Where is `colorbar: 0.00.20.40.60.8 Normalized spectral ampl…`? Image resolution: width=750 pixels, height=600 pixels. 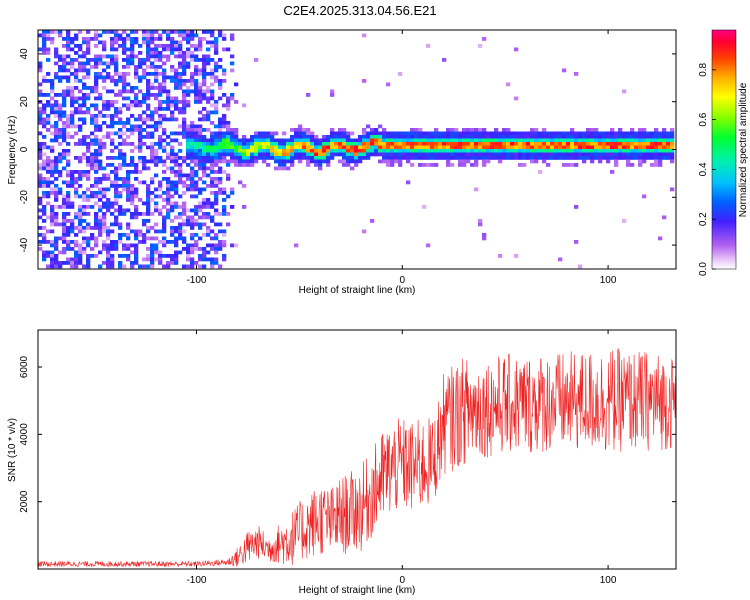 colorbar: 0.00.20.40.60.8 Normalized spectral ampl… is located at coordinates (723, 152).